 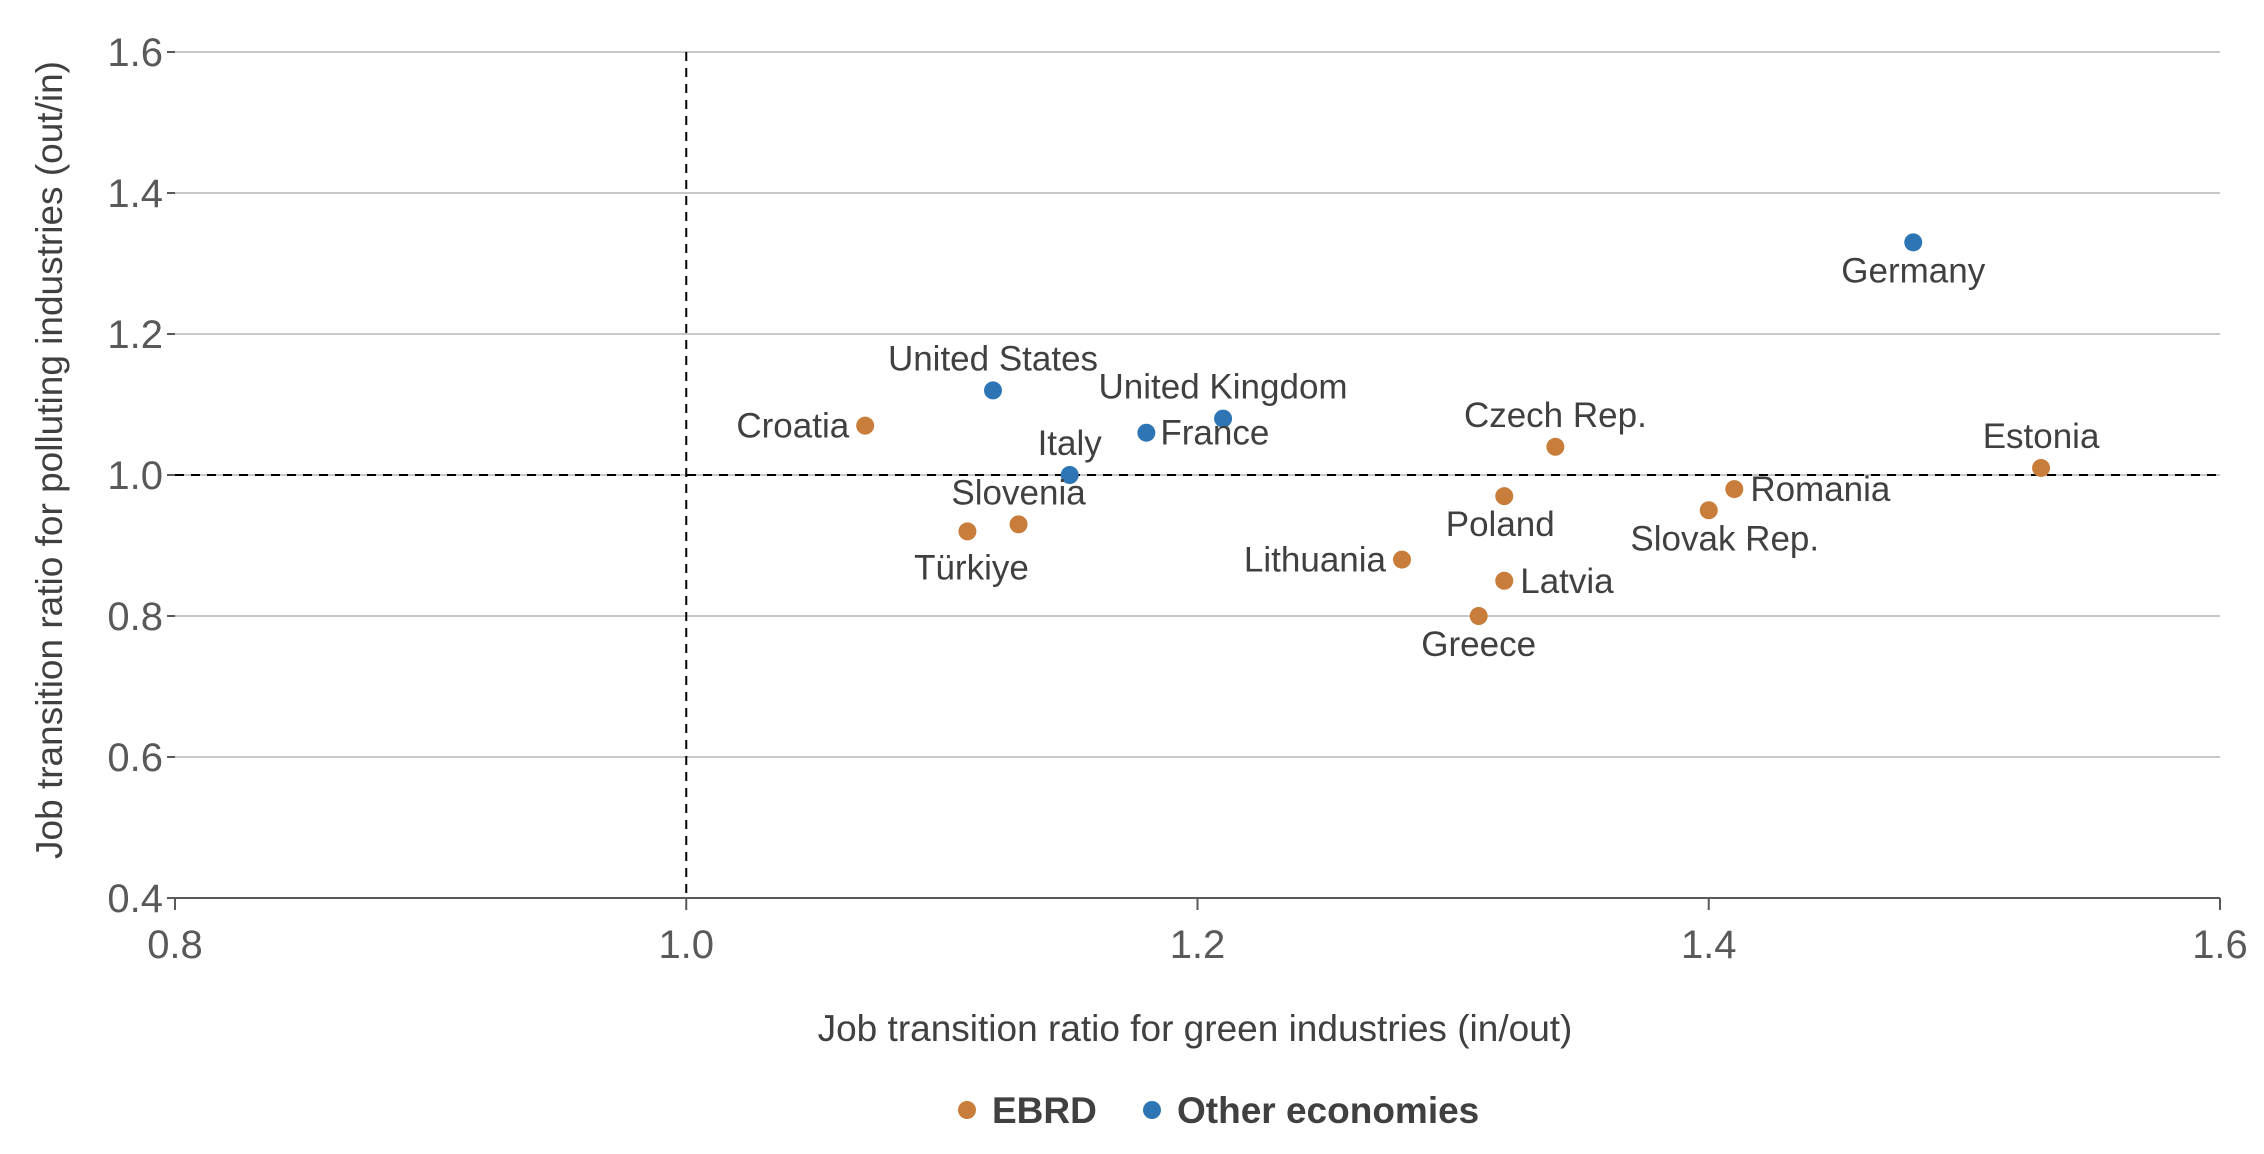 I want to click on point-label-united-kingdom: United Kingdom, so click(x=1223, y=387).